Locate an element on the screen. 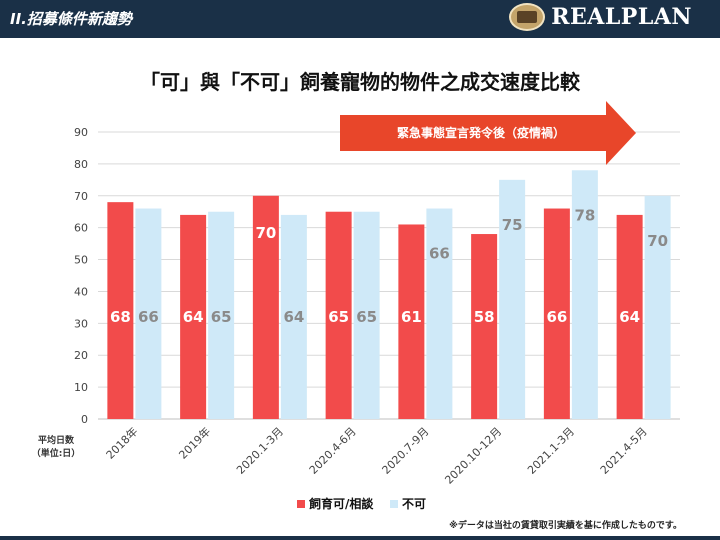 Image resolution: width=720 pixels, height=540 pixels. y-tick-label: 90 is located at coordinates (81, 132).